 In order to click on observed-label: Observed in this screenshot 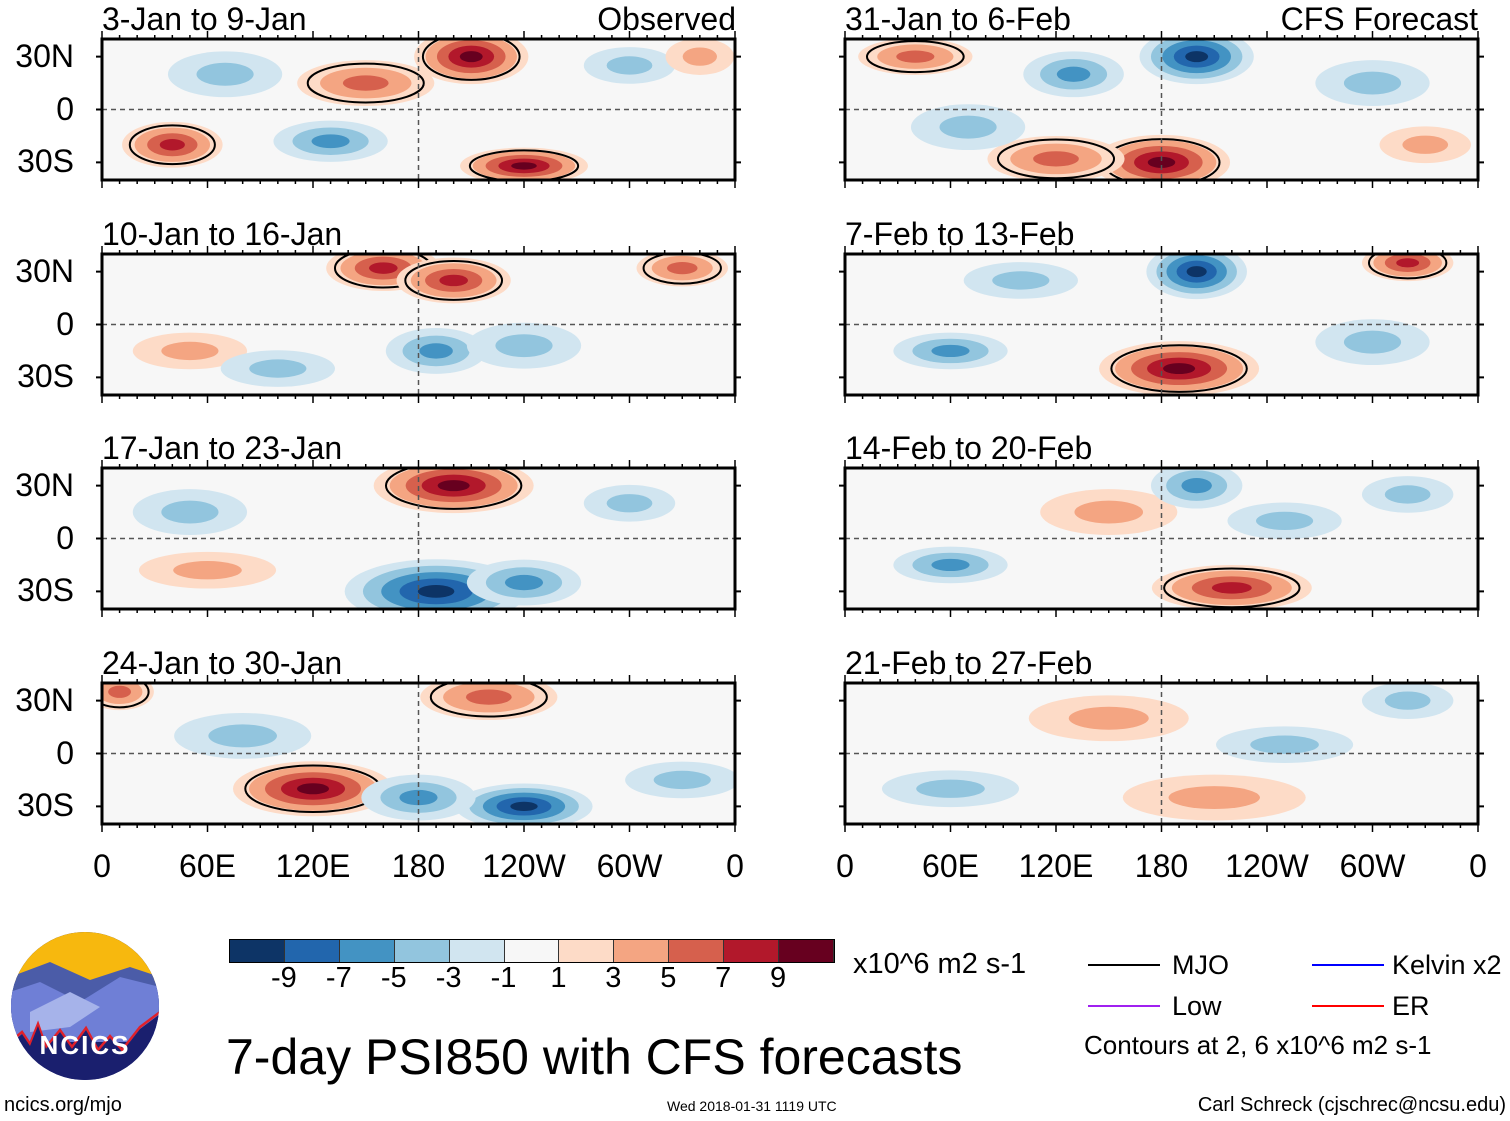, I will do `click(666, 19)`.